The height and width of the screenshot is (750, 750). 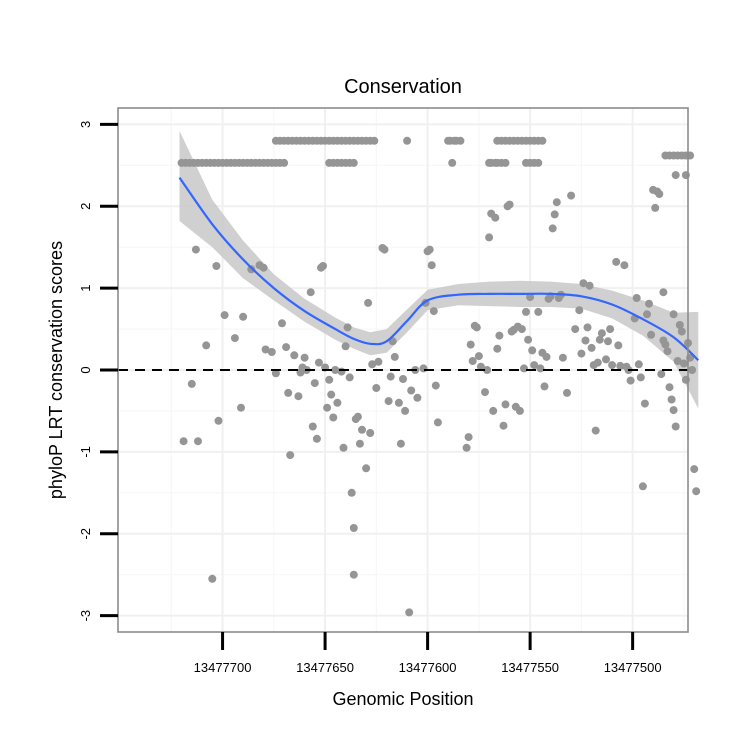 What do you see at coordinates (402, 699) in the screenshot?
I see `x-axis-title: Genomic Position` at bounding box center [402, 699].